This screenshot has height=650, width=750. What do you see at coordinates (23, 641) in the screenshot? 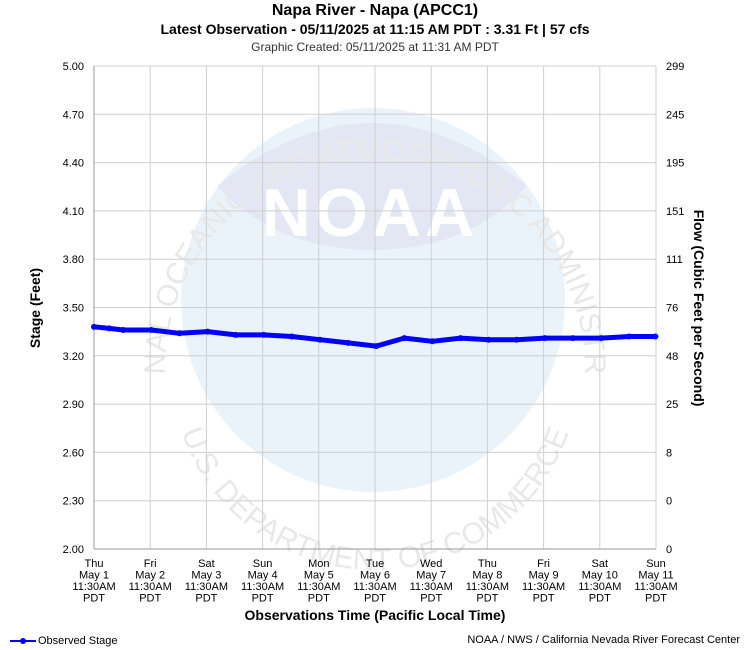
I see `legend-swatch` at bounding box center [23, 641].